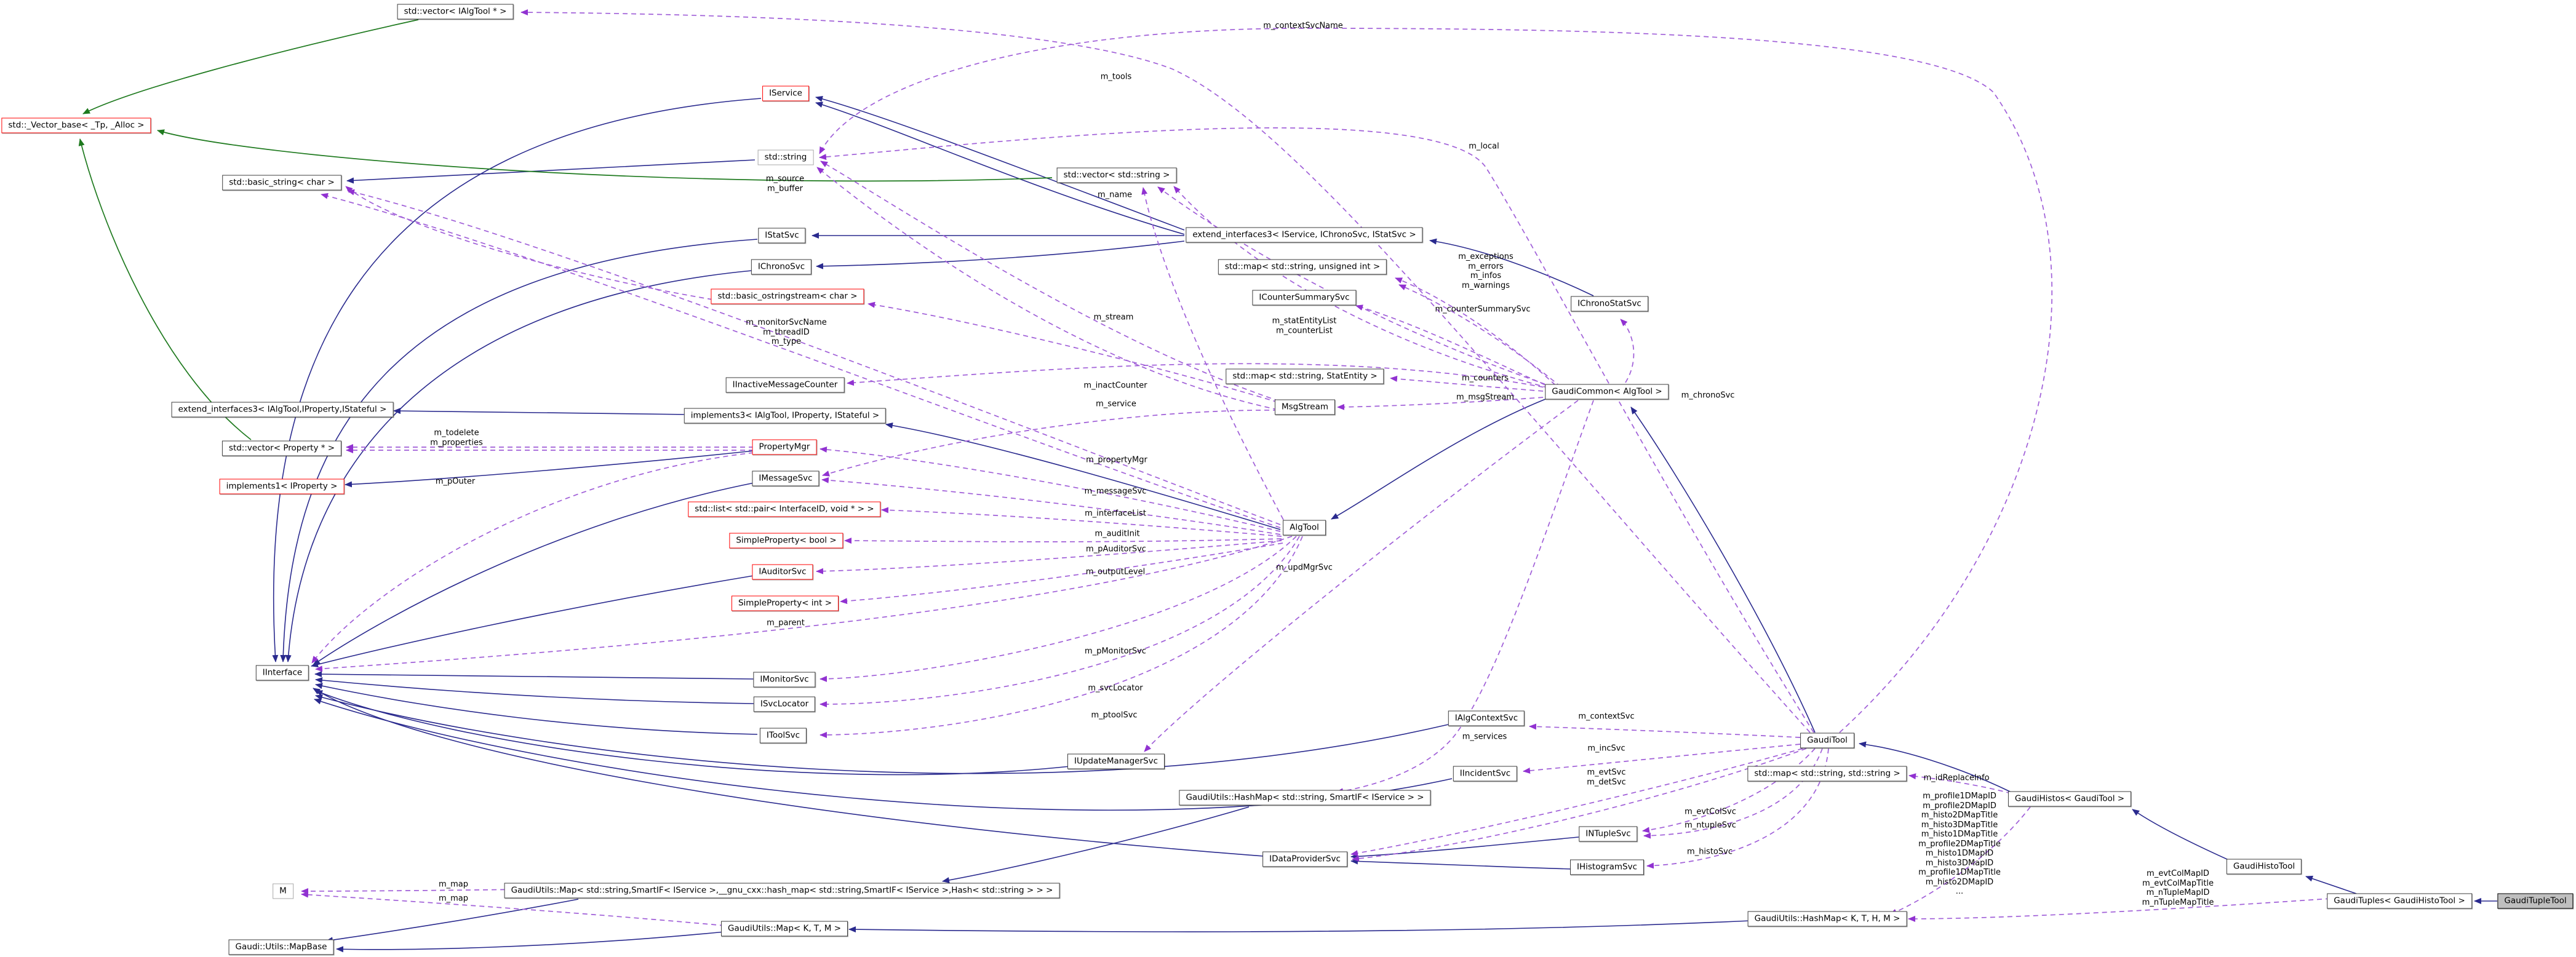 This screenshot has width=2576, height=957. Describe the element at coordinates (457, 438) in the screenshot. I see `edge-label-m-todelete: m_todelete m_properties` at that location.